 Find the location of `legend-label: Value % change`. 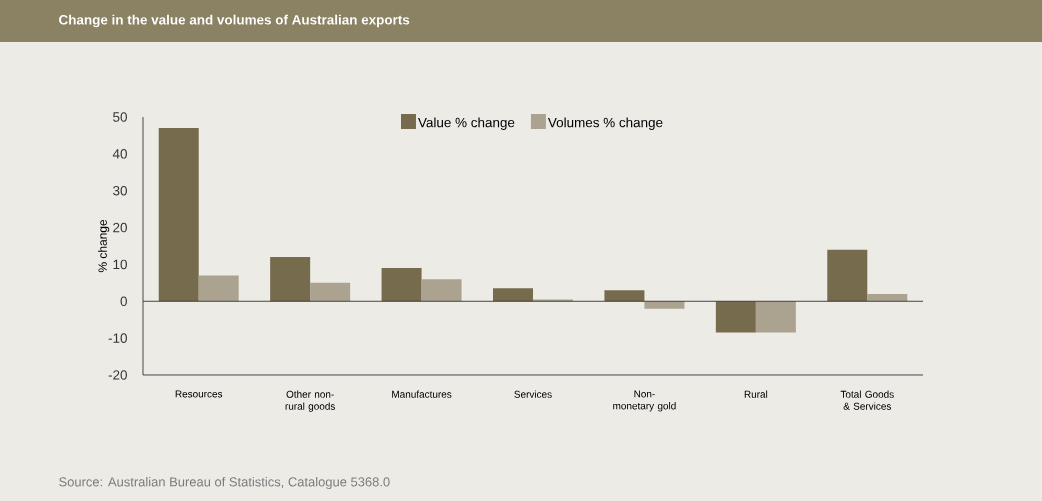

legend-label: Value % change is located at coordinates (466, 123).